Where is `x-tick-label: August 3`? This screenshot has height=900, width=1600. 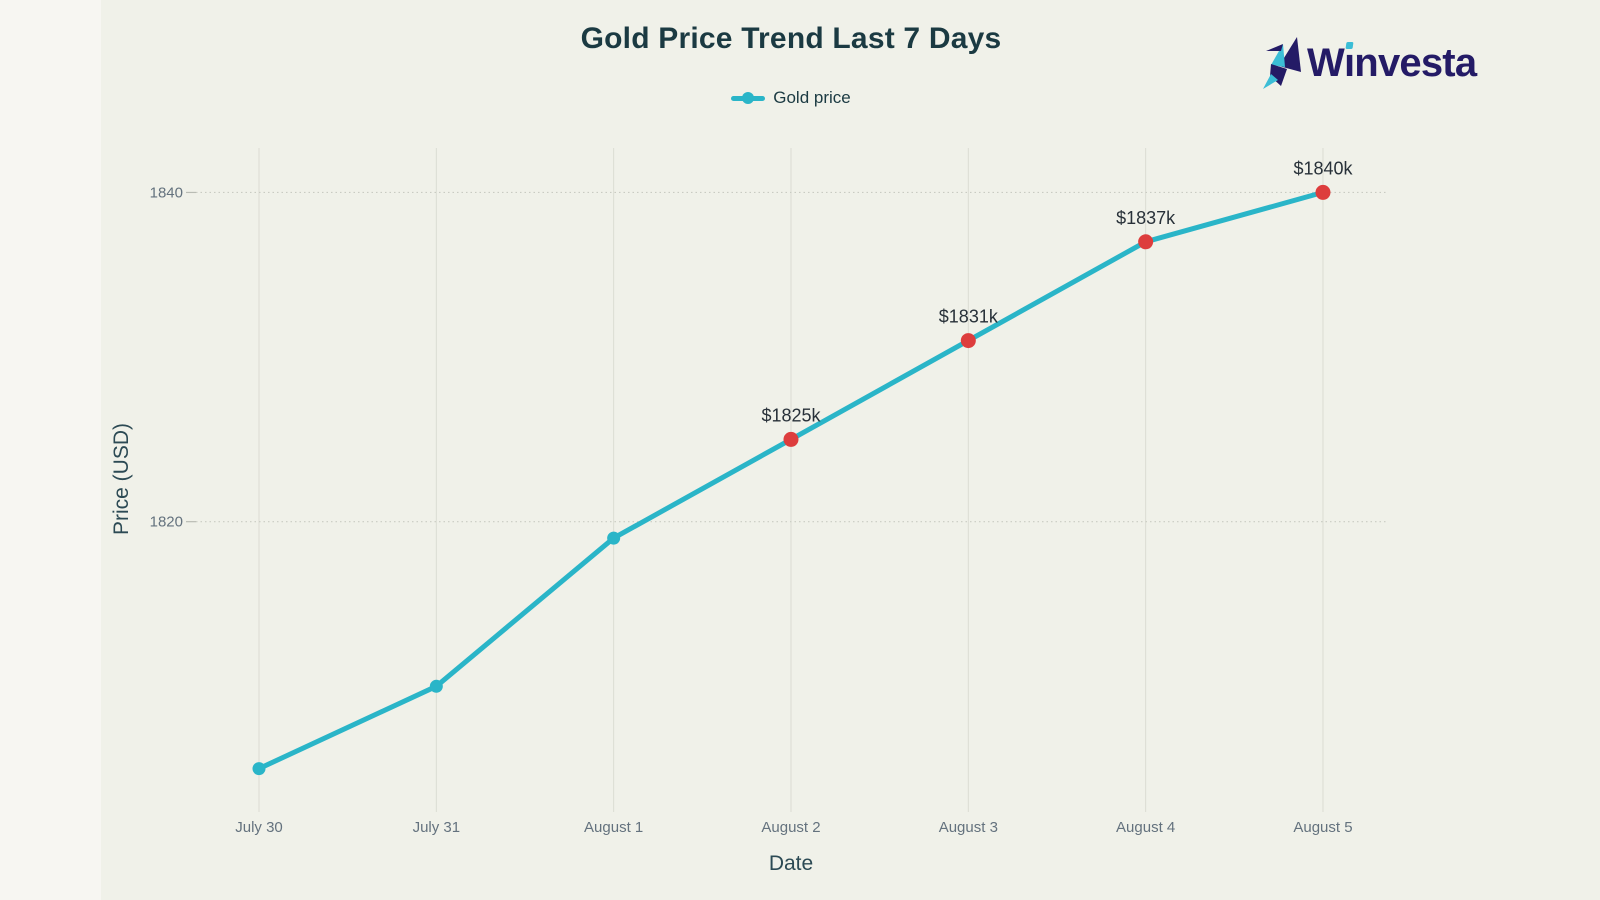
x-tick-label: August 3 is located at coordinates (968, 827).